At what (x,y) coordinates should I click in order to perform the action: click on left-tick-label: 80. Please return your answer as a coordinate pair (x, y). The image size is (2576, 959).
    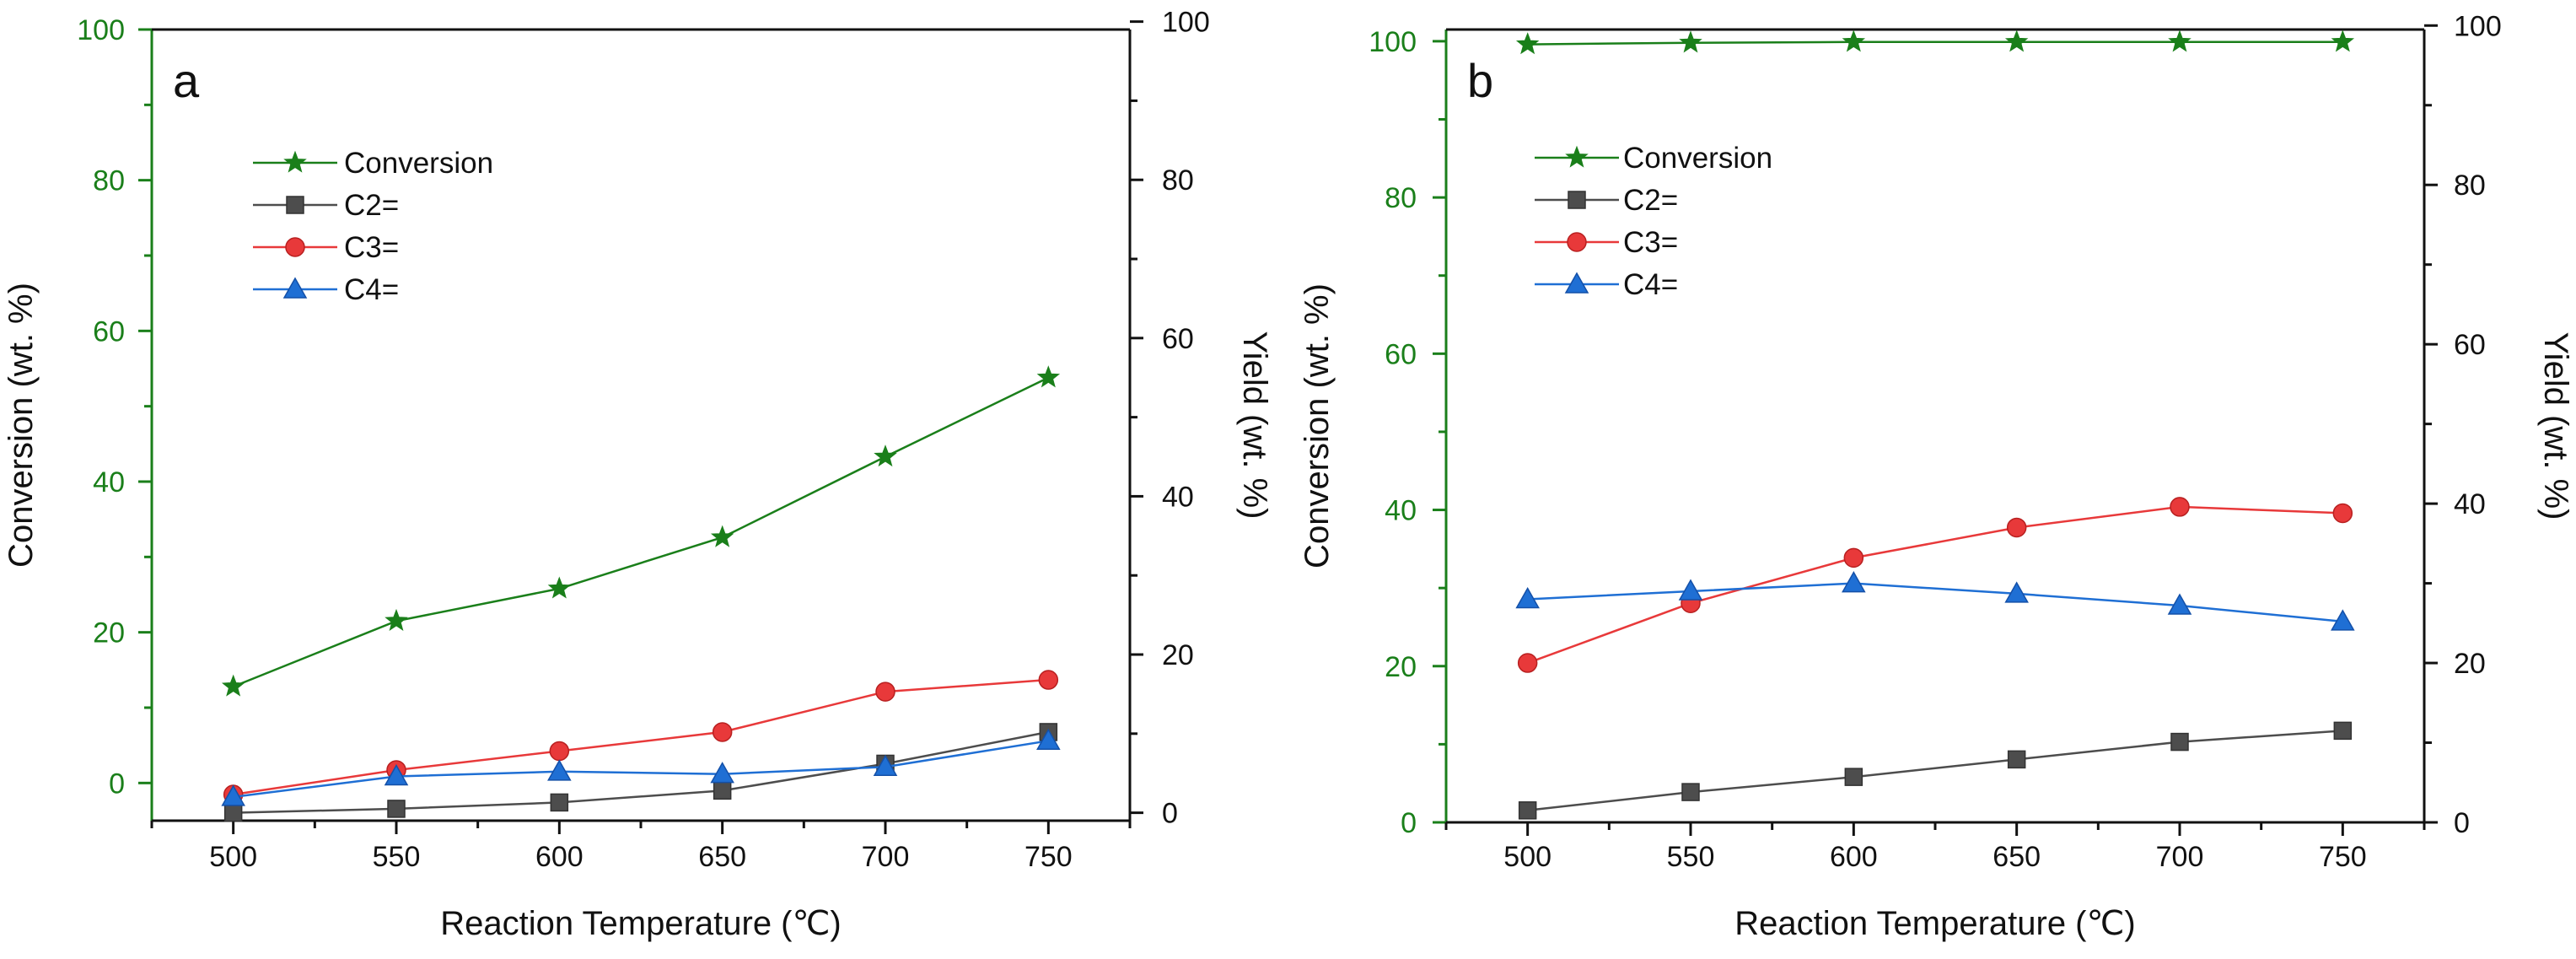
    Looking at the image, I should click on (109, 181).